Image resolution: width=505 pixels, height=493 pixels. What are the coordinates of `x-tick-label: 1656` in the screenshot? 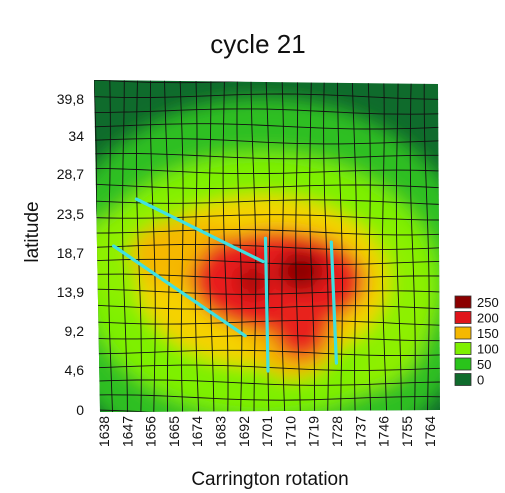 It's located at (151, 431).